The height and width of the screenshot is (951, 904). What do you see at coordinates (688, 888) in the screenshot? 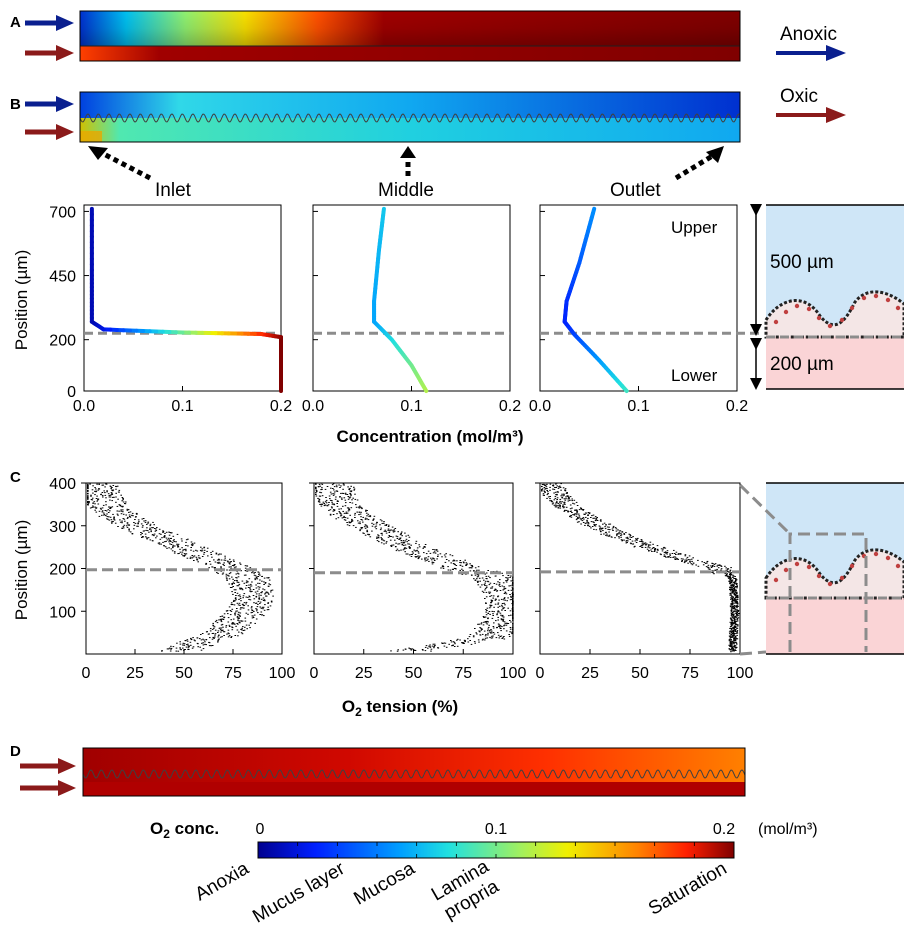
I see `colorbar-category-saturation: Saturation` at bounding box center [688, 888].